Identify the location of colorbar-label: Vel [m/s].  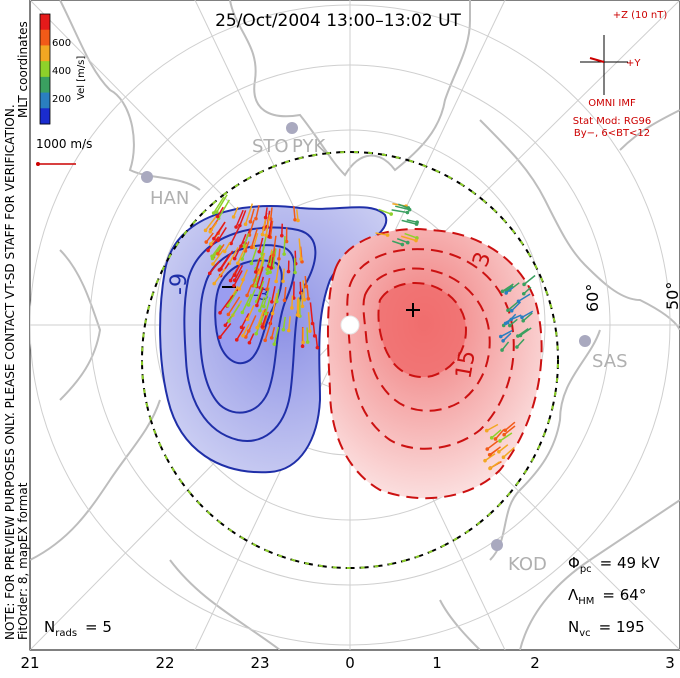
(81, 78).